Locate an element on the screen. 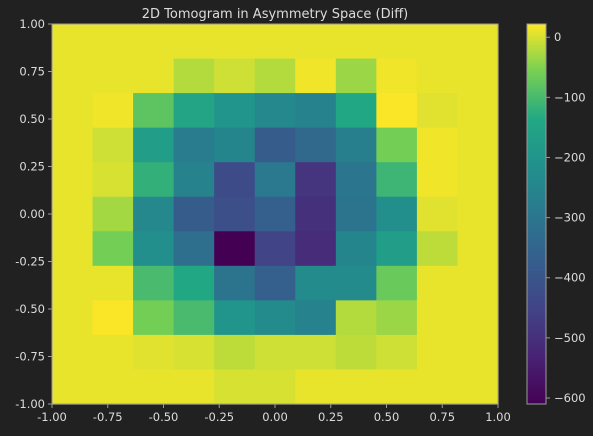 The height and width of the screenshot is (436, 593). colorbar-ticks: 0 −100 −200 −300 −400 −500 −600 is located at coordinates (566, 217).